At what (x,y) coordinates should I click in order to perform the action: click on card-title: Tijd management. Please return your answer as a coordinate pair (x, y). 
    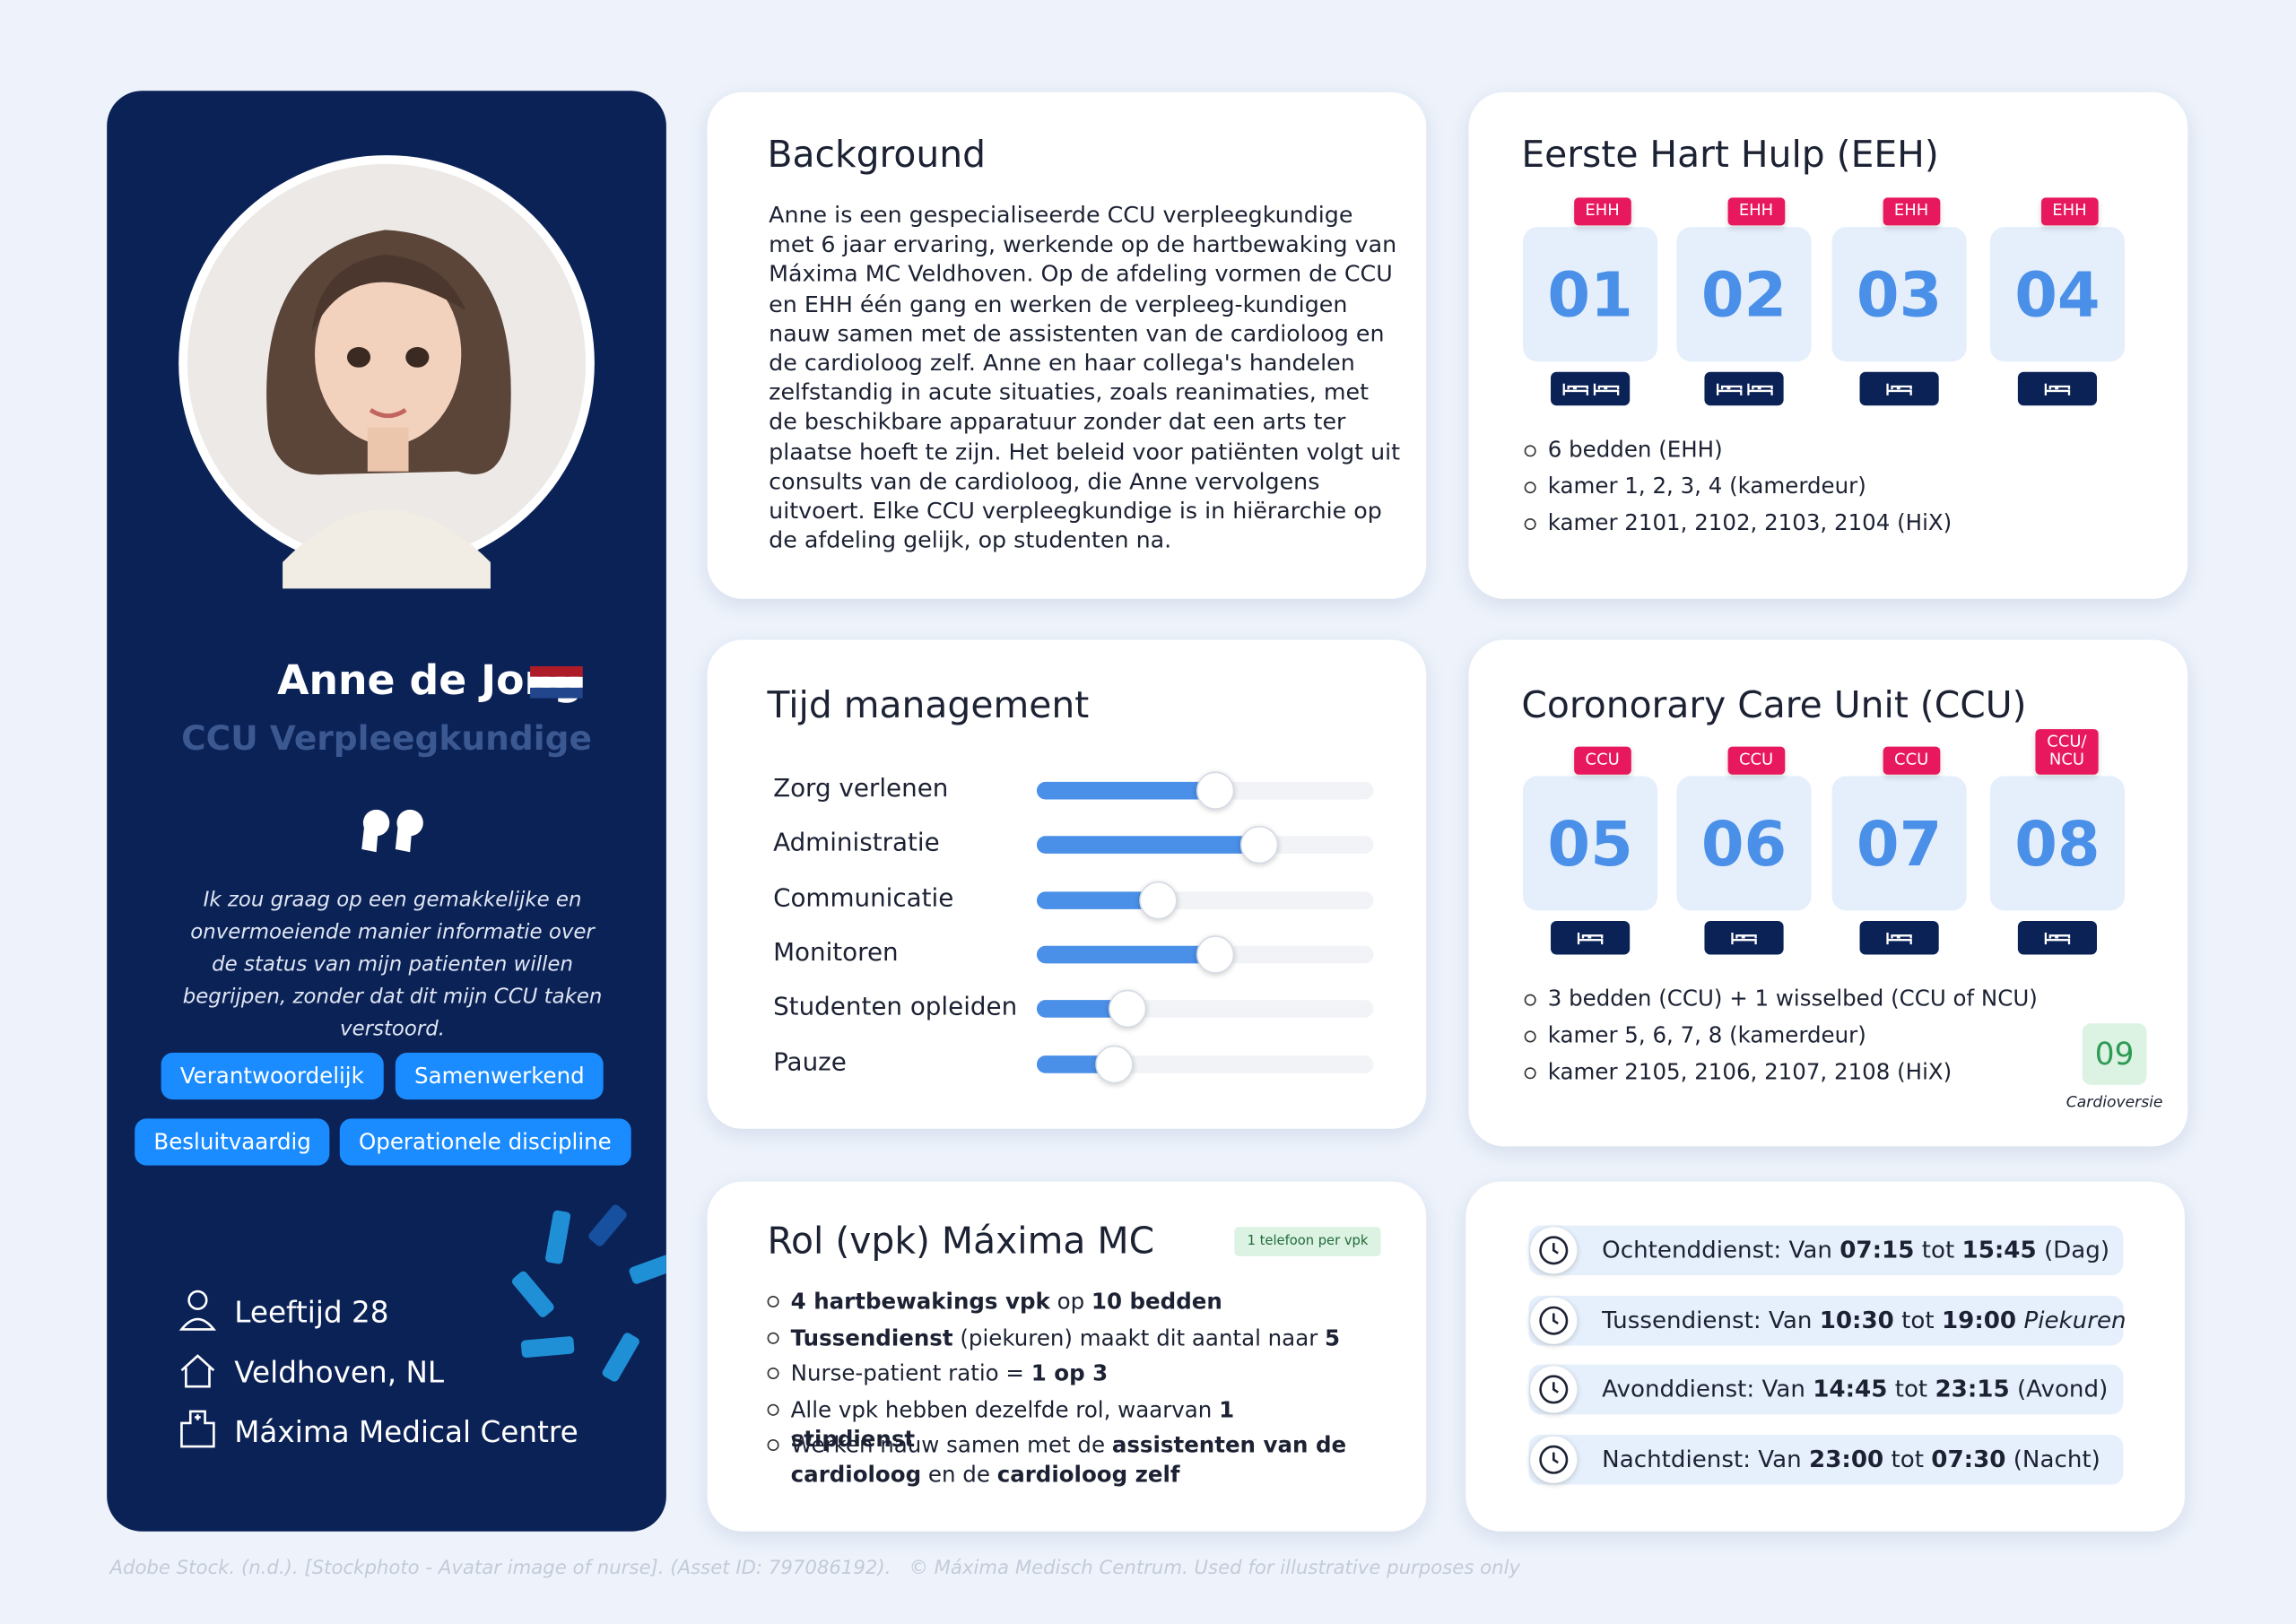
    Looking at the image, I should click on (928, 704).